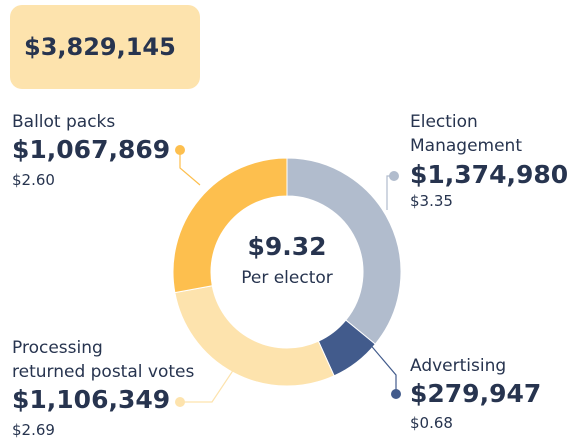 This screenshot has width=578, height=444. I want to click on value-label: $1,067,869, so click(91, 149).